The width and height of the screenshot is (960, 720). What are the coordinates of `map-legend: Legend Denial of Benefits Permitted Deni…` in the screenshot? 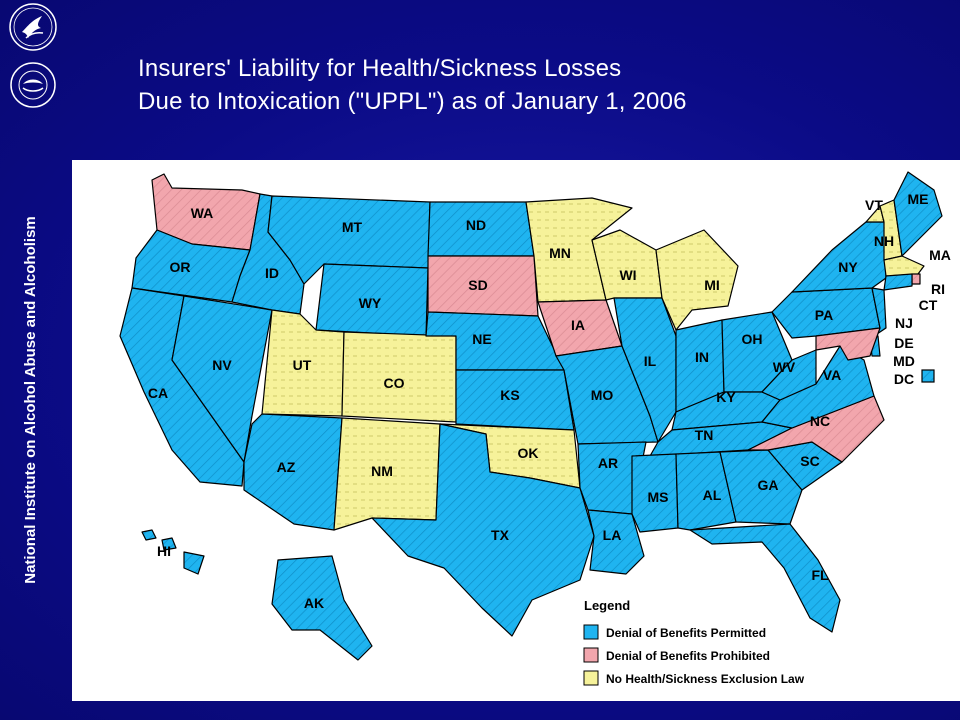 It's located at (694, 642).